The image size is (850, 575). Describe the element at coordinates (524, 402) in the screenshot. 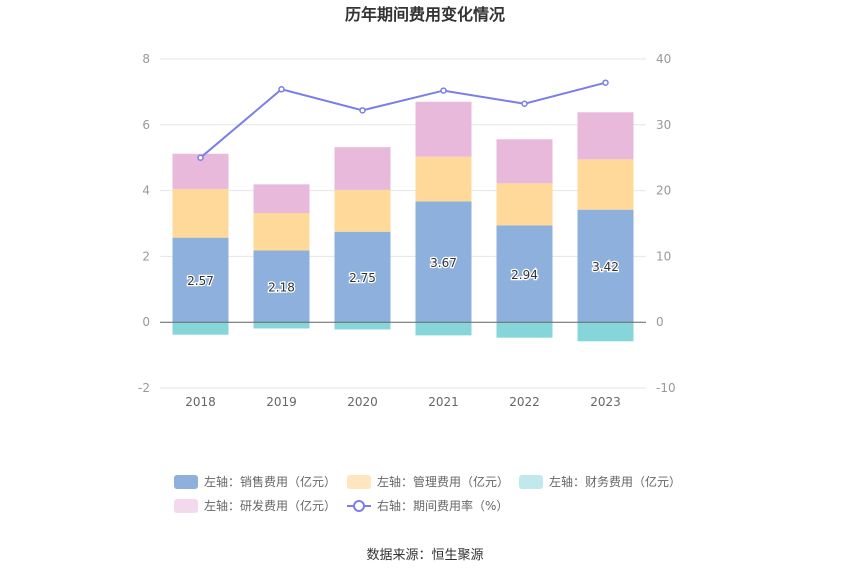

I see `x-tick-label: 2022` at that location.